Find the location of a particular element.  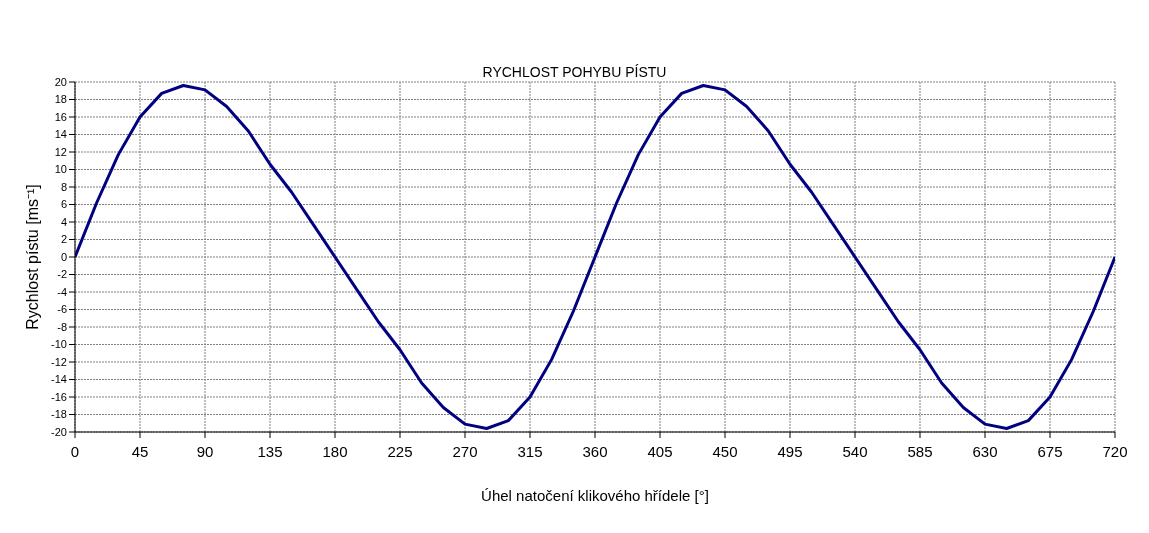

y-tick-label: -18 is located at coordinates (59, 414).